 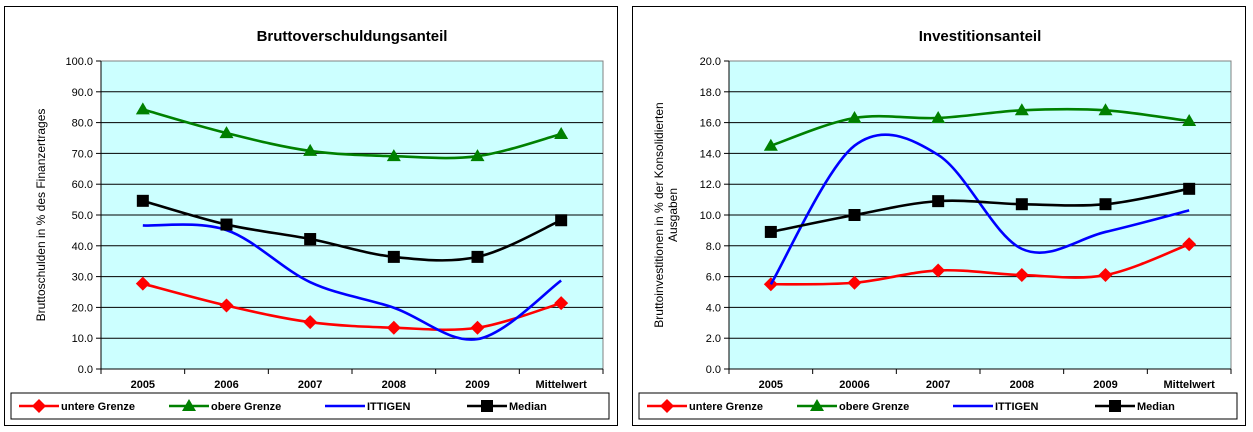 What do you see at coordinates (79, 62) in the screenshot?
I see `y-tick-label: 100.0` at bounding box center [79, 62].